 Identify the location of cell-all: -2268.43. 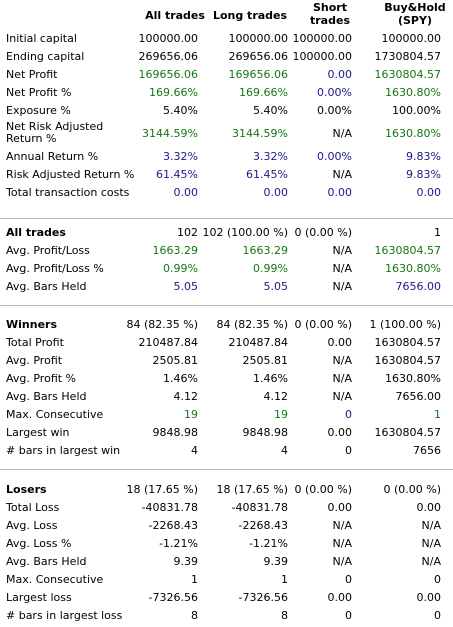
(173, 525).